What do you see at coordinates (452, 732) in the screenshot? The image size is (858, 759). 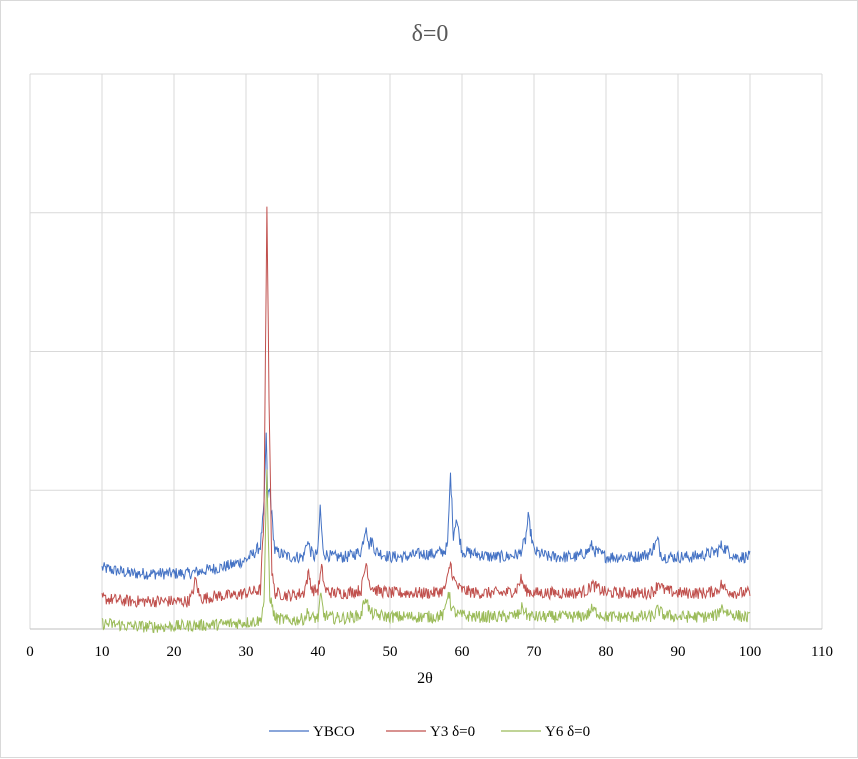 I see `legend-label-1: Y3 δ=0` at bounding box center [452, 732].